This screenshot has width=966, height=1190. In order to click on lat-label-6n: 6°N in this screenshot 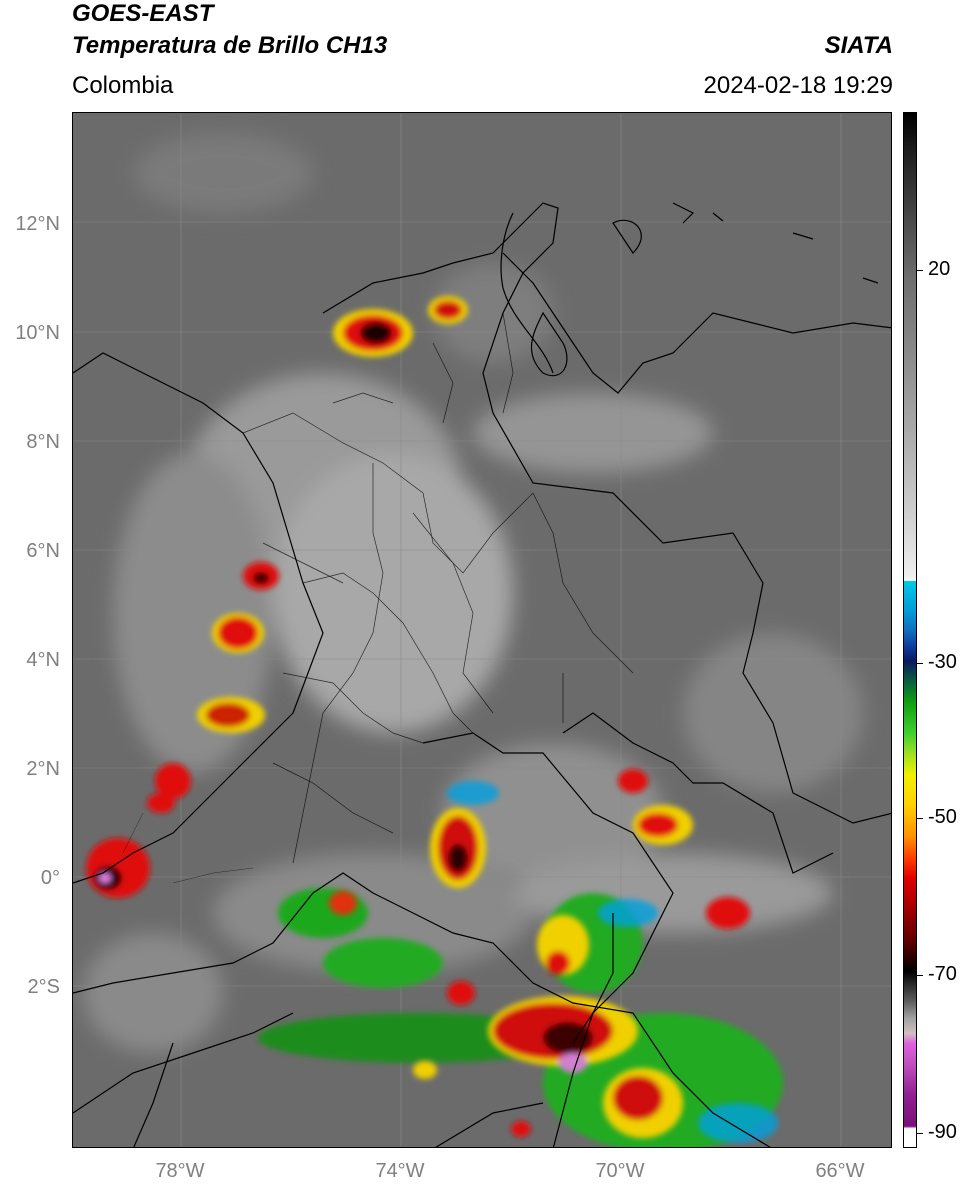, I will do `click(43, 551)`.